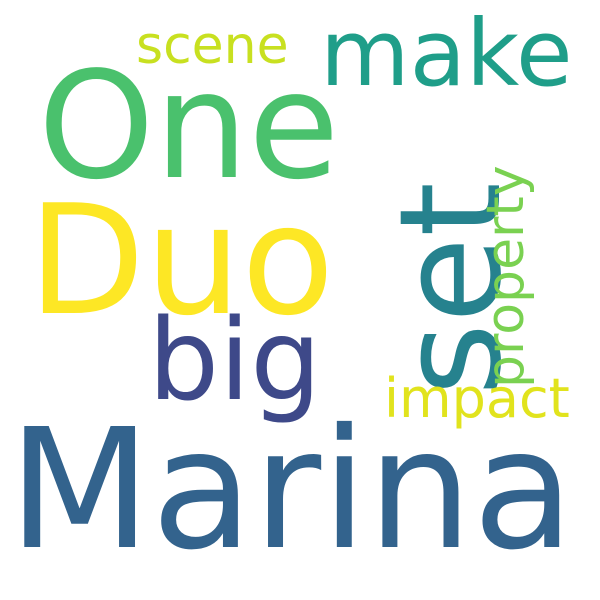  I want to click on word-scene: scene, so click(212, 46).